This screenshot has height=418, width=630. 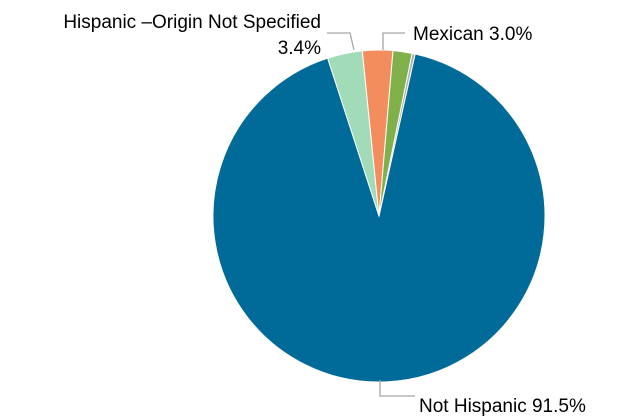 What do you see at coordinates (397, 388) in the screenshot?
I see `leader-line-not-hispanic` at bounding box center [397, 388].